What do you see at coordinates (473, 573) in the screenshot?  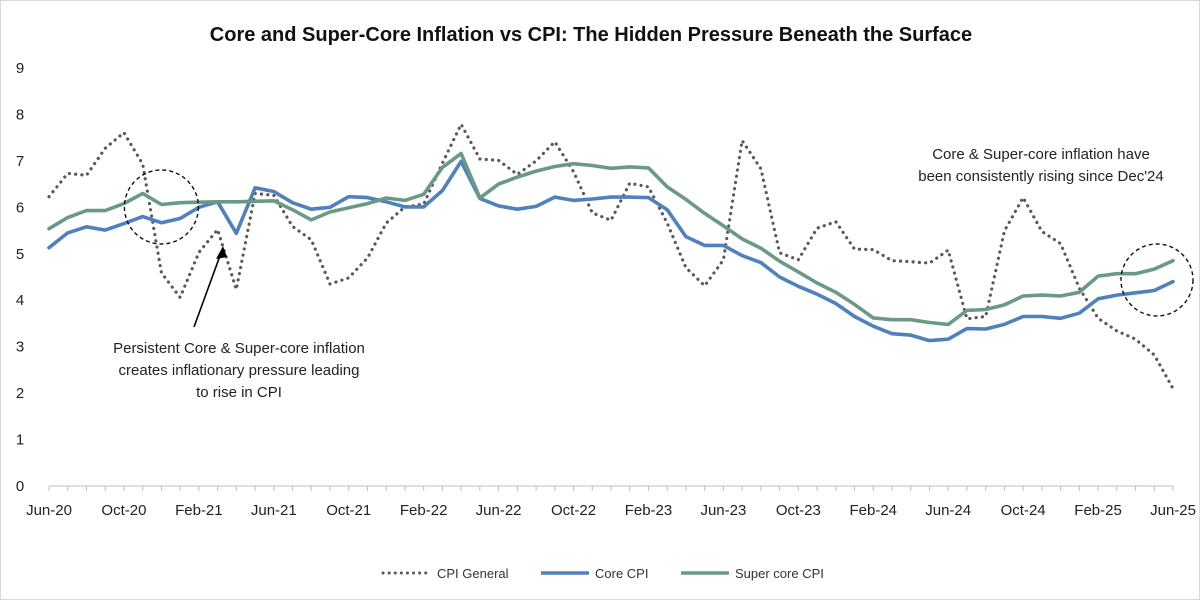 I see `legend-label: CPI General` at bounding box center [473, 573].